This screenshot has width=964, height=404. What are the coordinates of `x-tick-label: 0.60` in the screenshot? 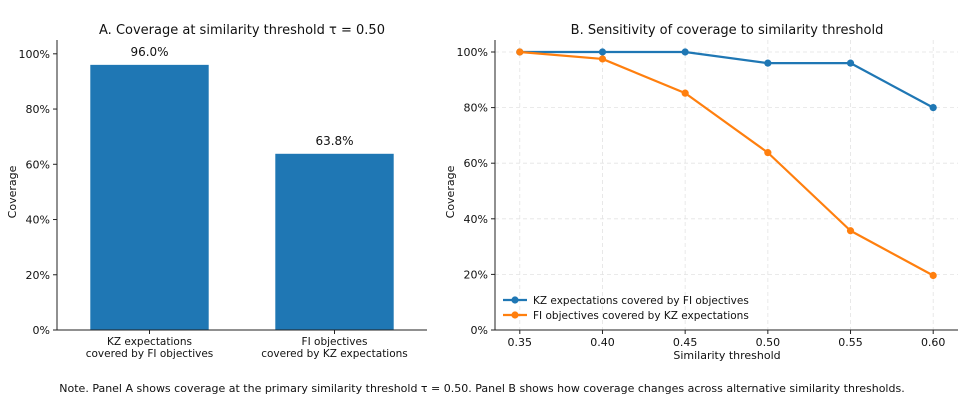 It's located at (933, 342).